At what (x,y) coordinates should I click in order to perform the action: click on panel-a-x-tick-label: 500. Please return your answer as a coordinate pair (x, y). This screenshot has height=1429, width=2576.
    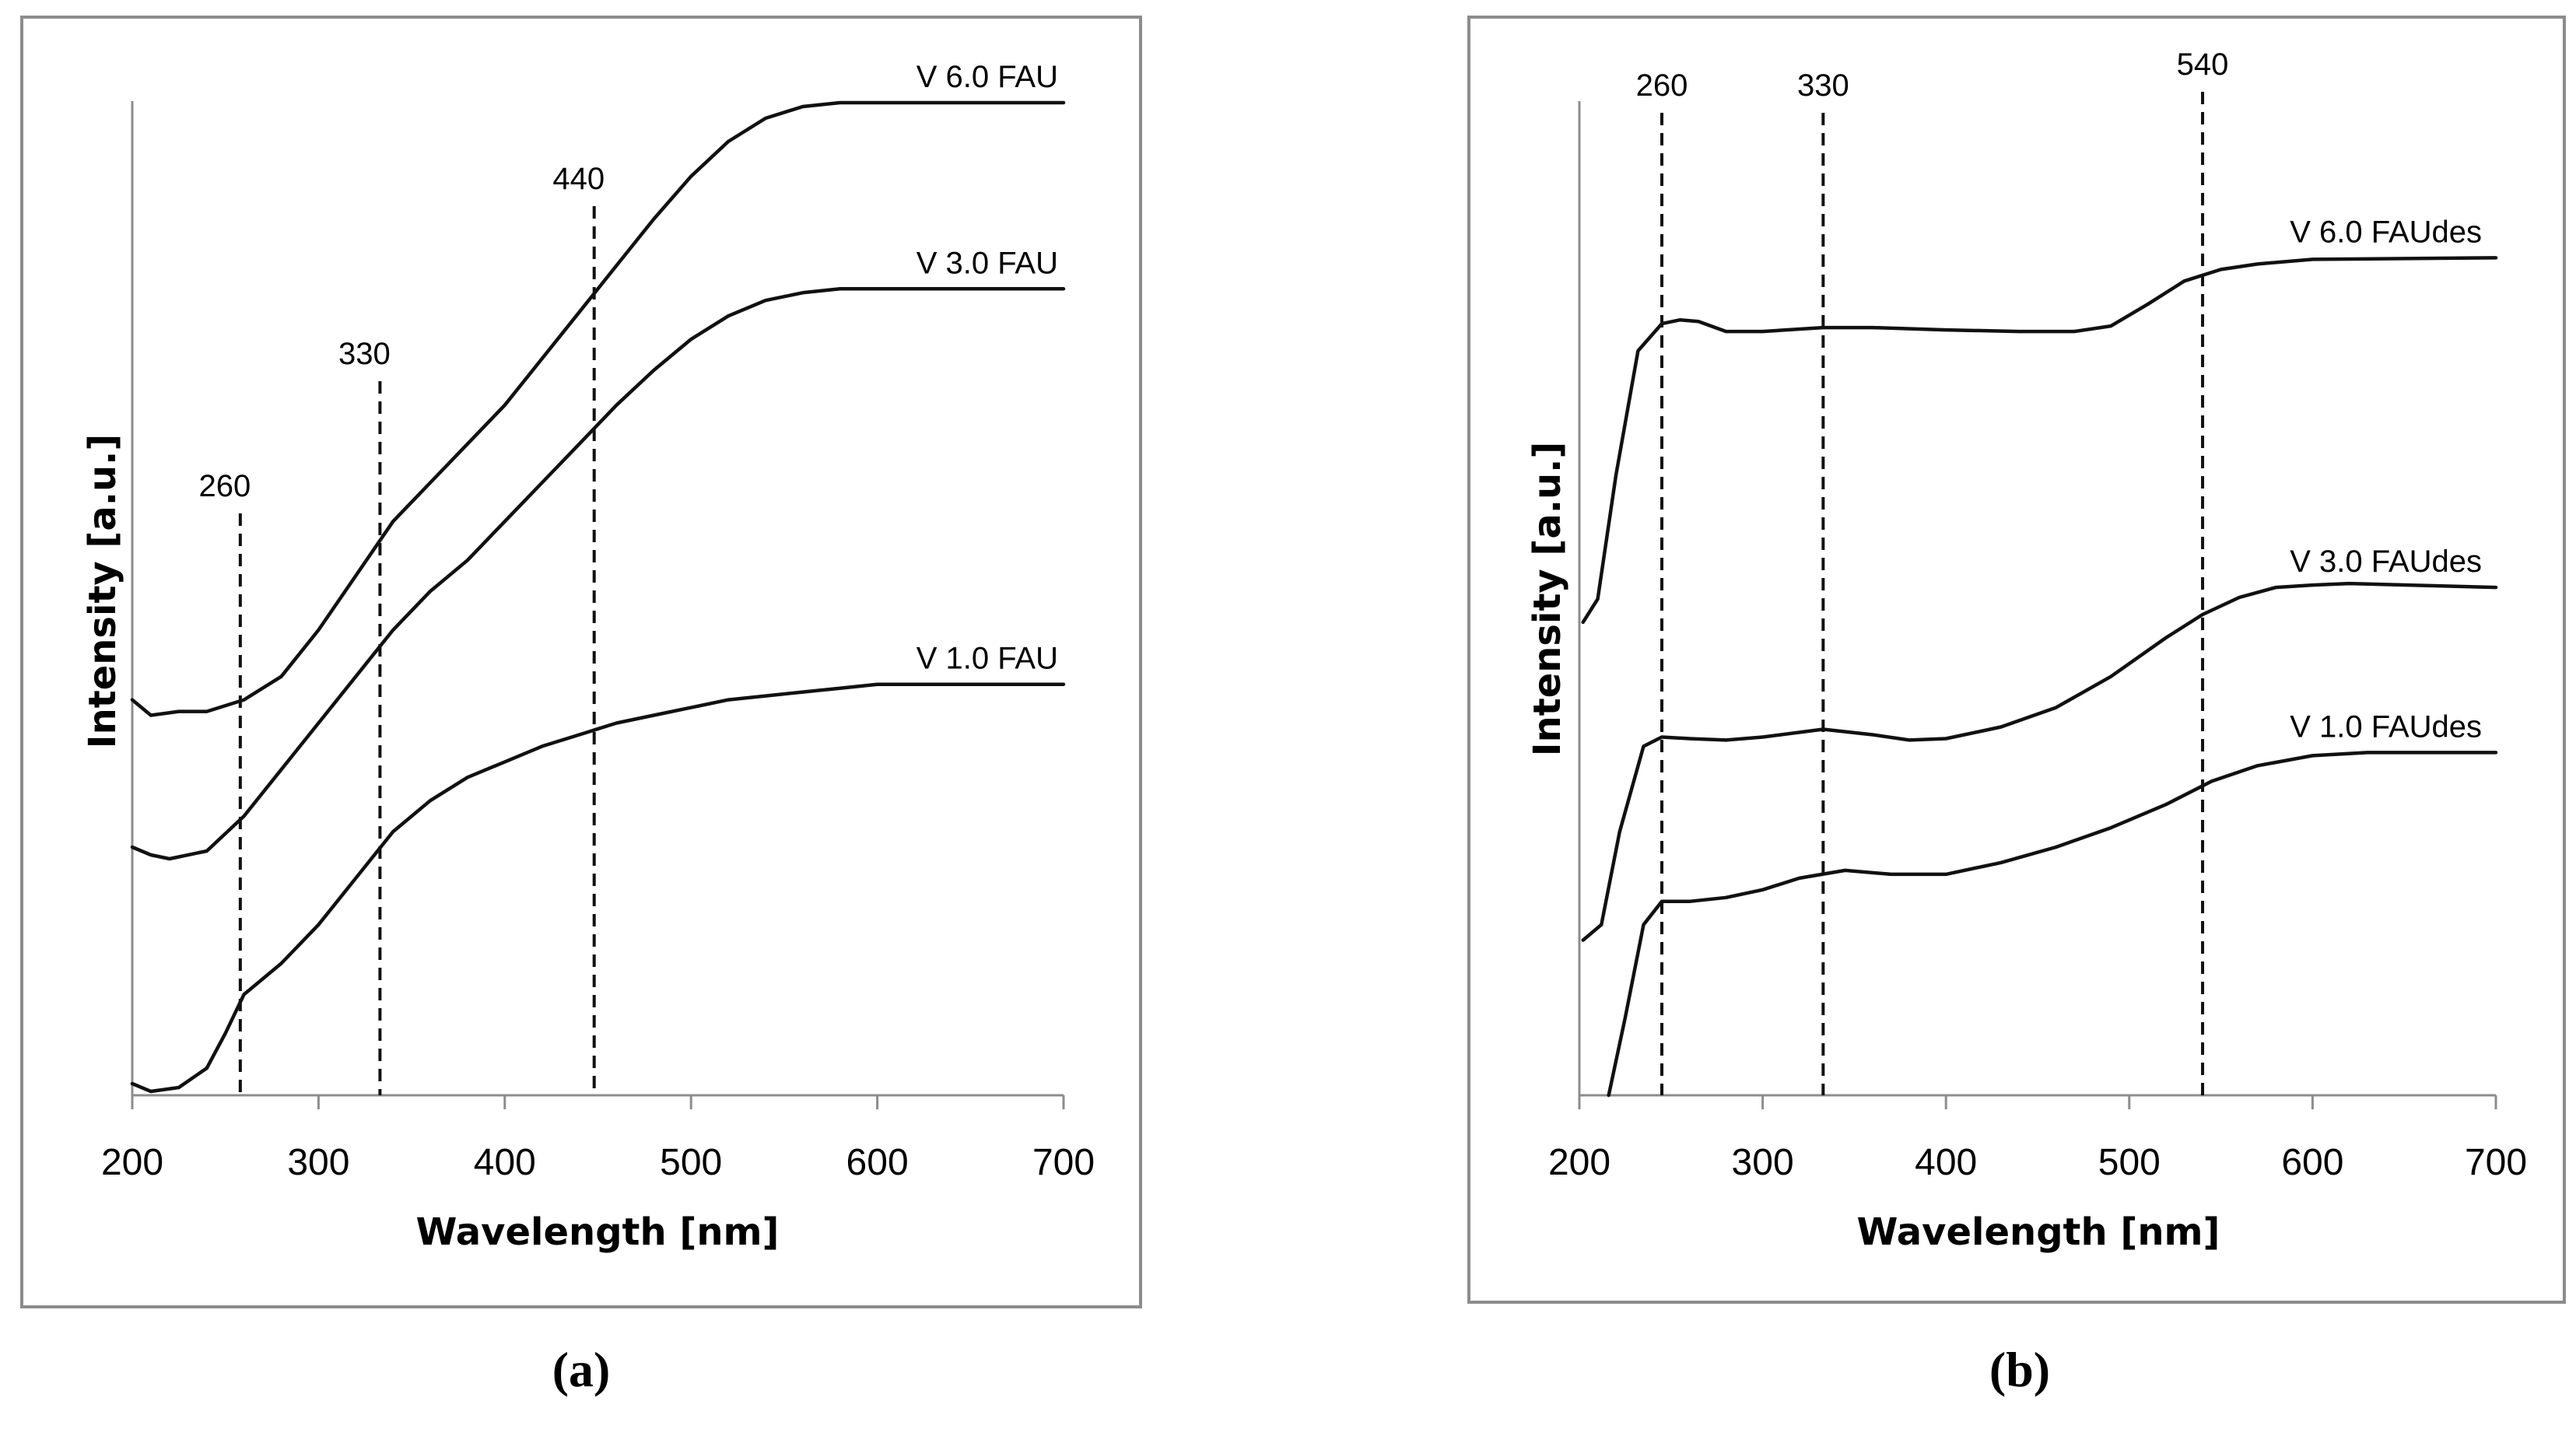
    Looking at the image, I should click on (691, 1163).